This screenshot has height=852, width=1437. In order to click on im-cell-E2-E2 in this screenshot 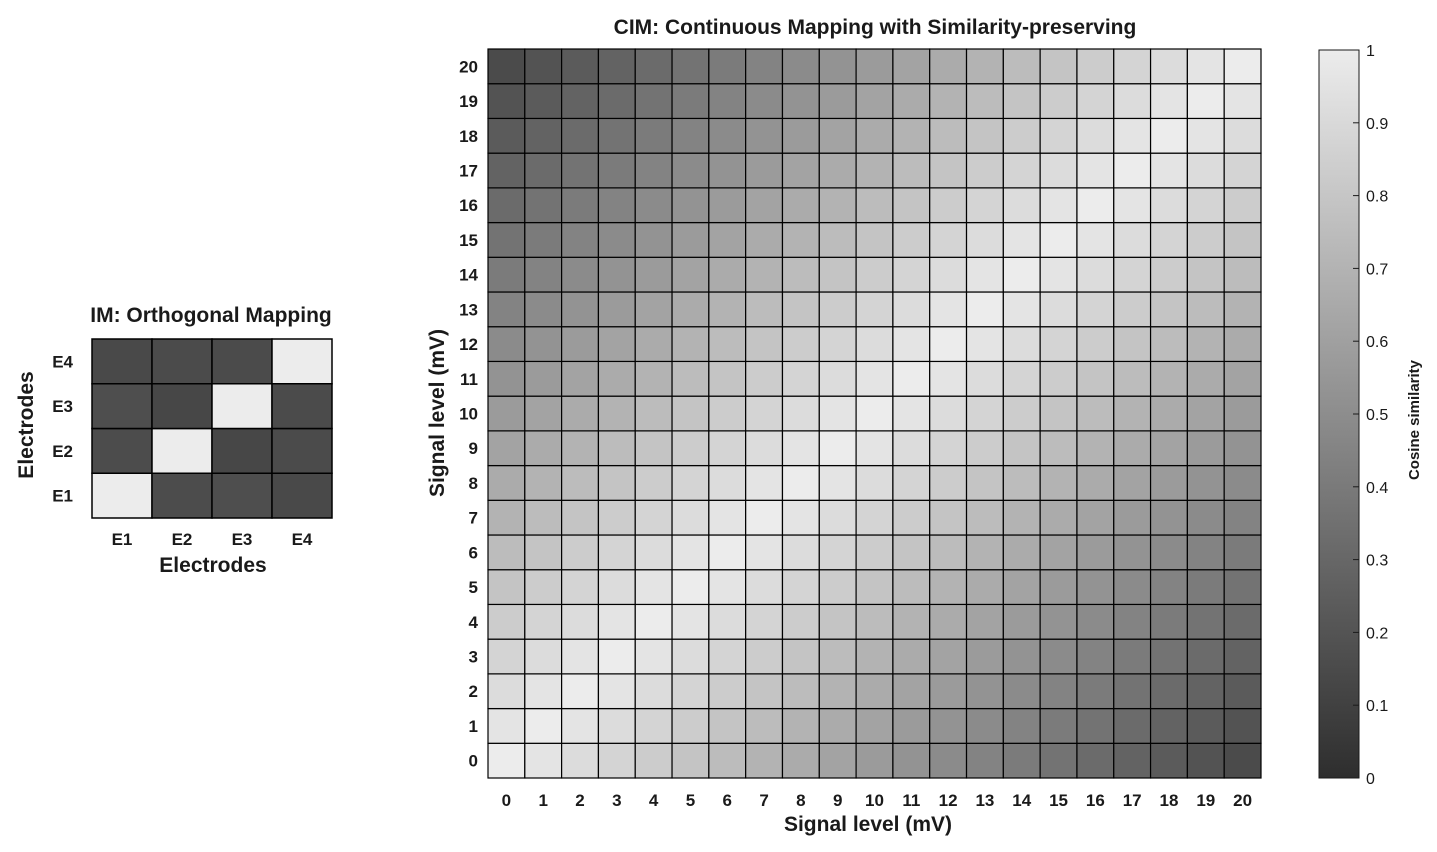, I will do `click(182, 450)`.